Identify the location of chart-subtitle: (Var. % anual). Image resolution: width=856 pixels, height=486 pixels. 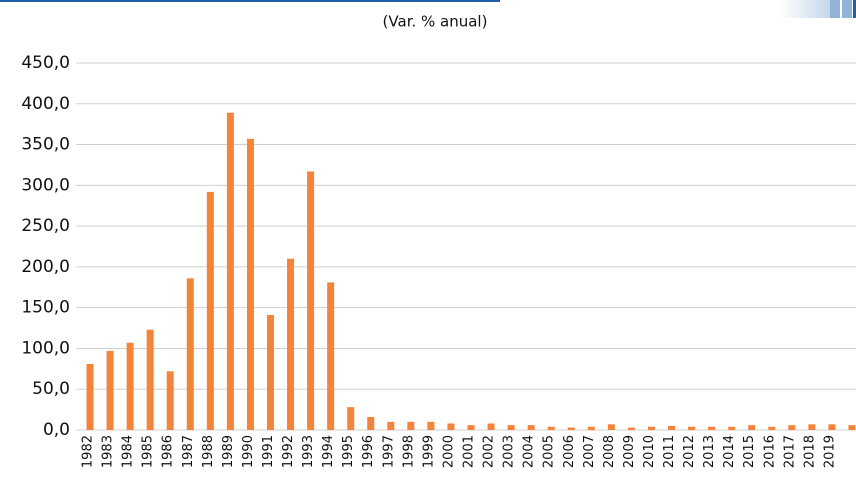
(435, 22).